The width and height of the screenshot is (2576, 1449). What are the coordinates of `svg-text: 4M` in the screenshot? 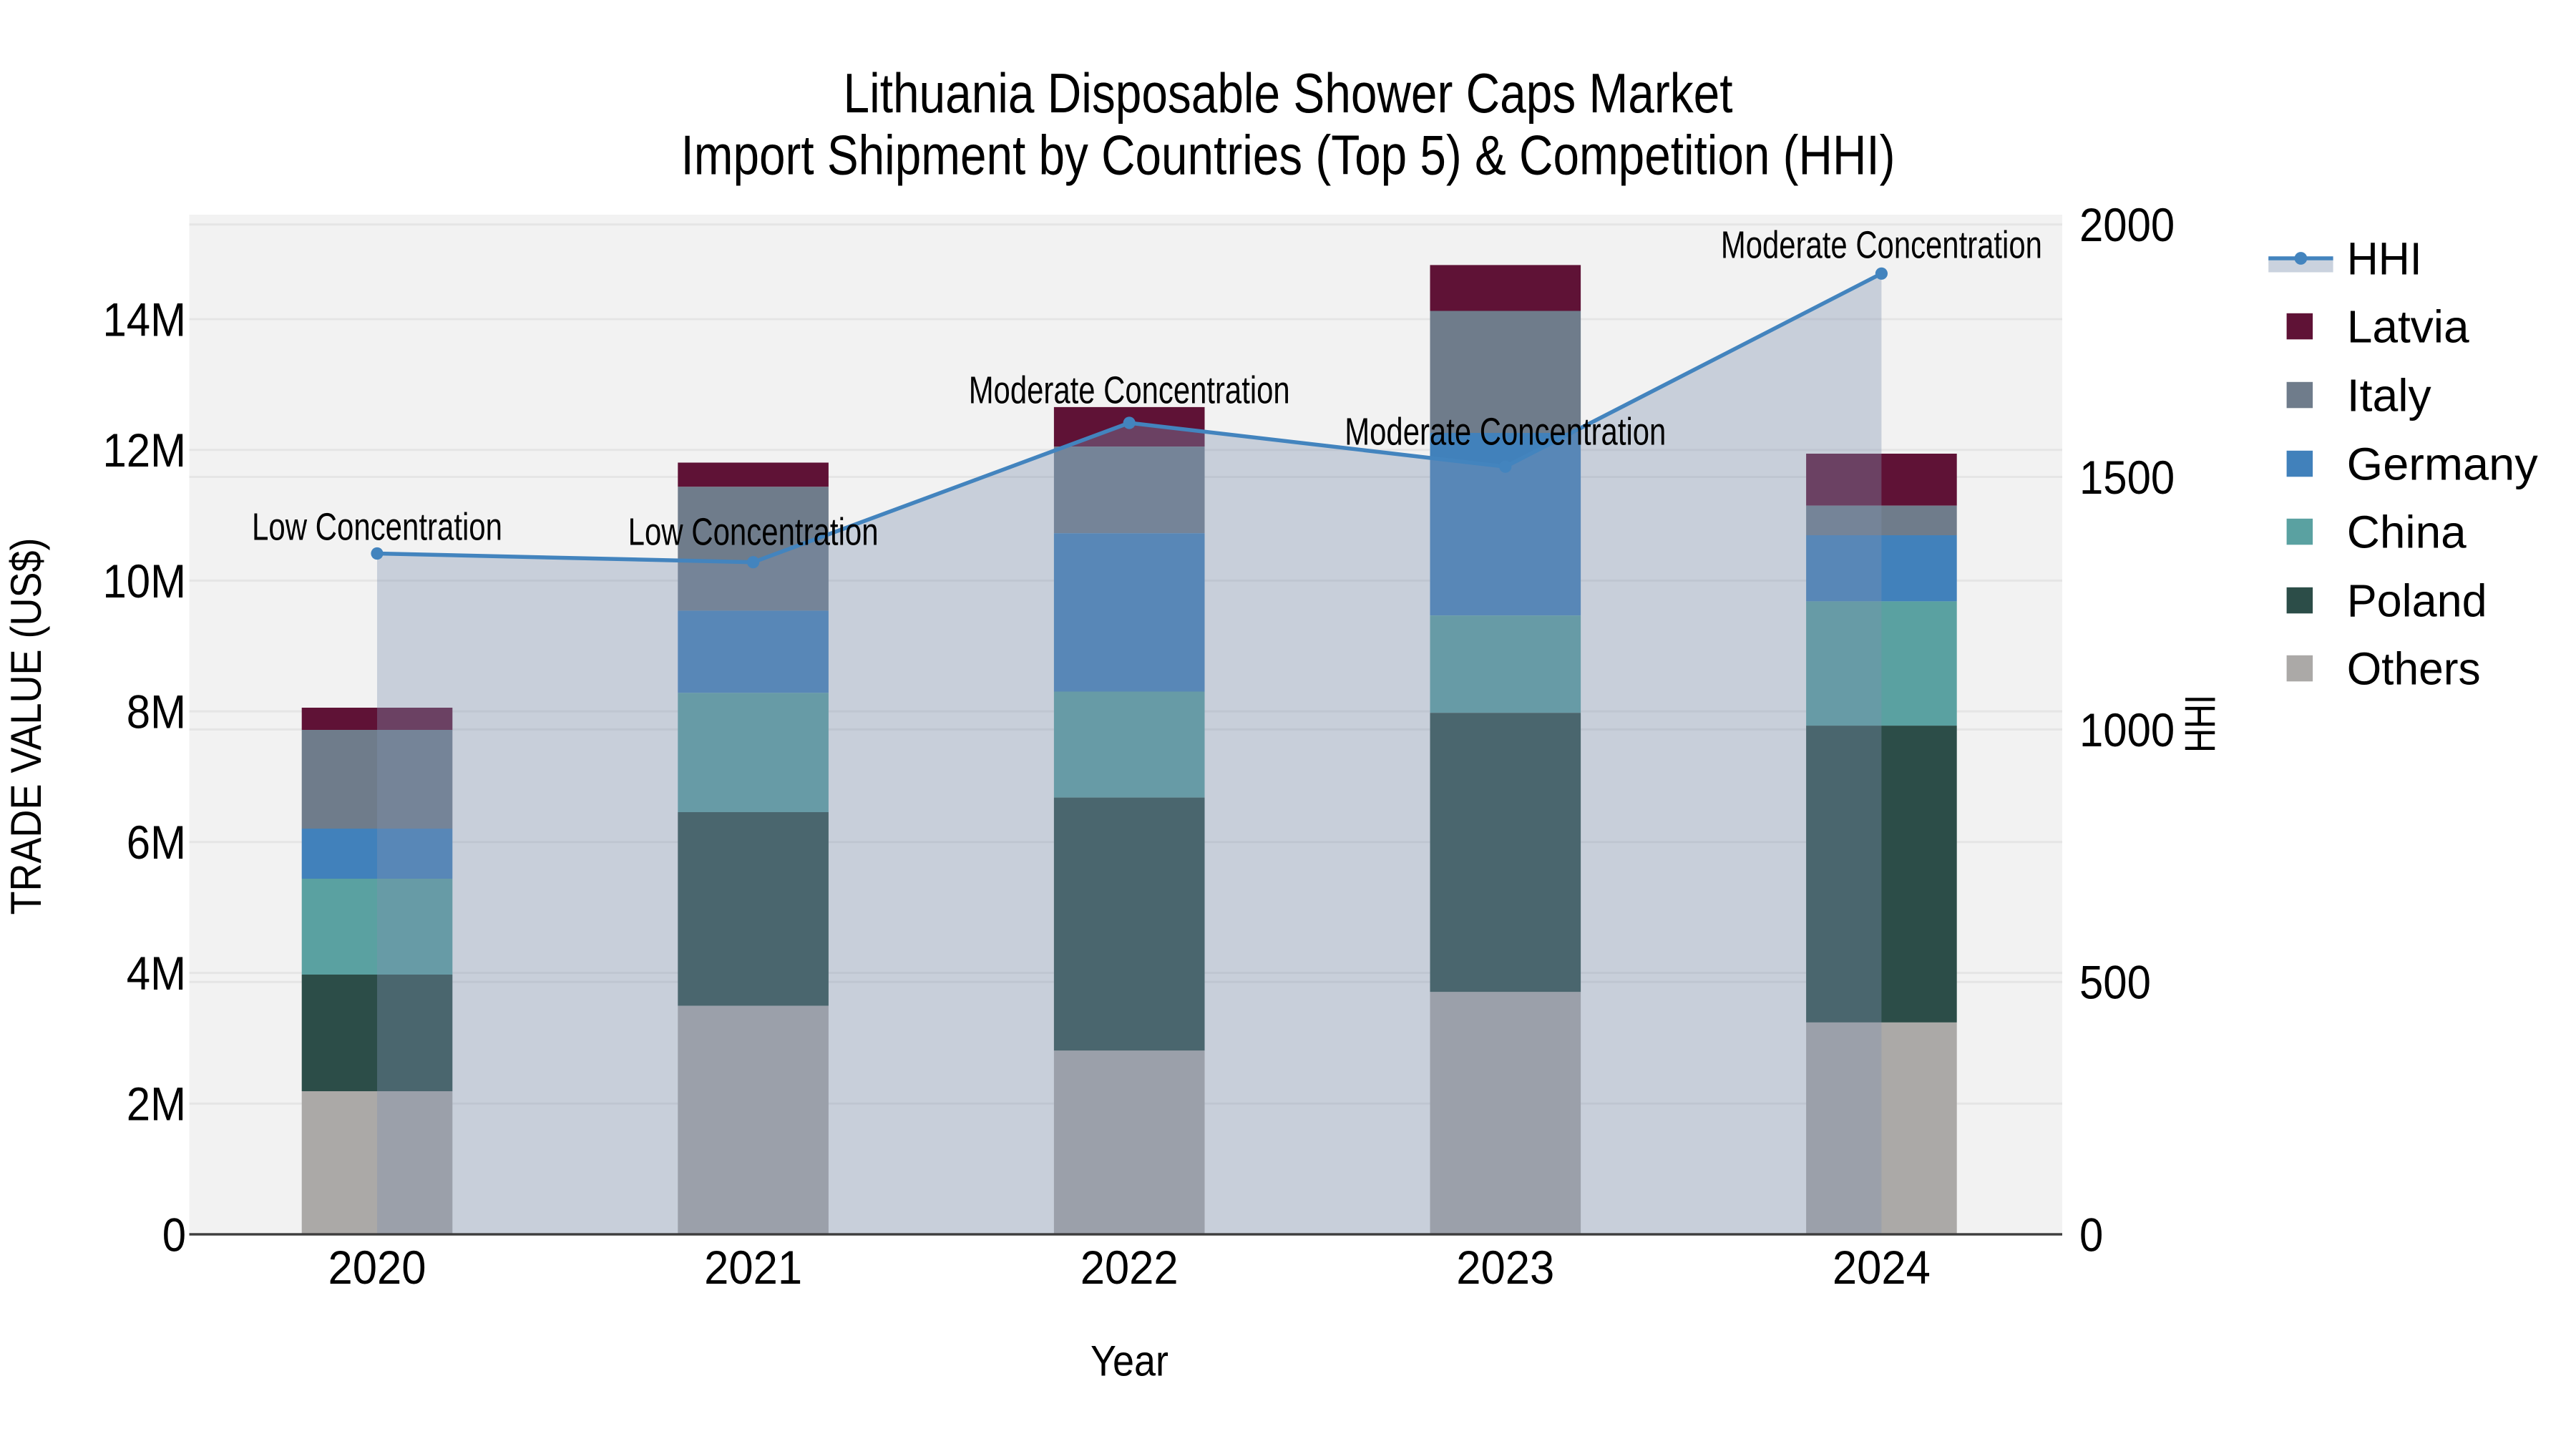 It's located at (156, 973).